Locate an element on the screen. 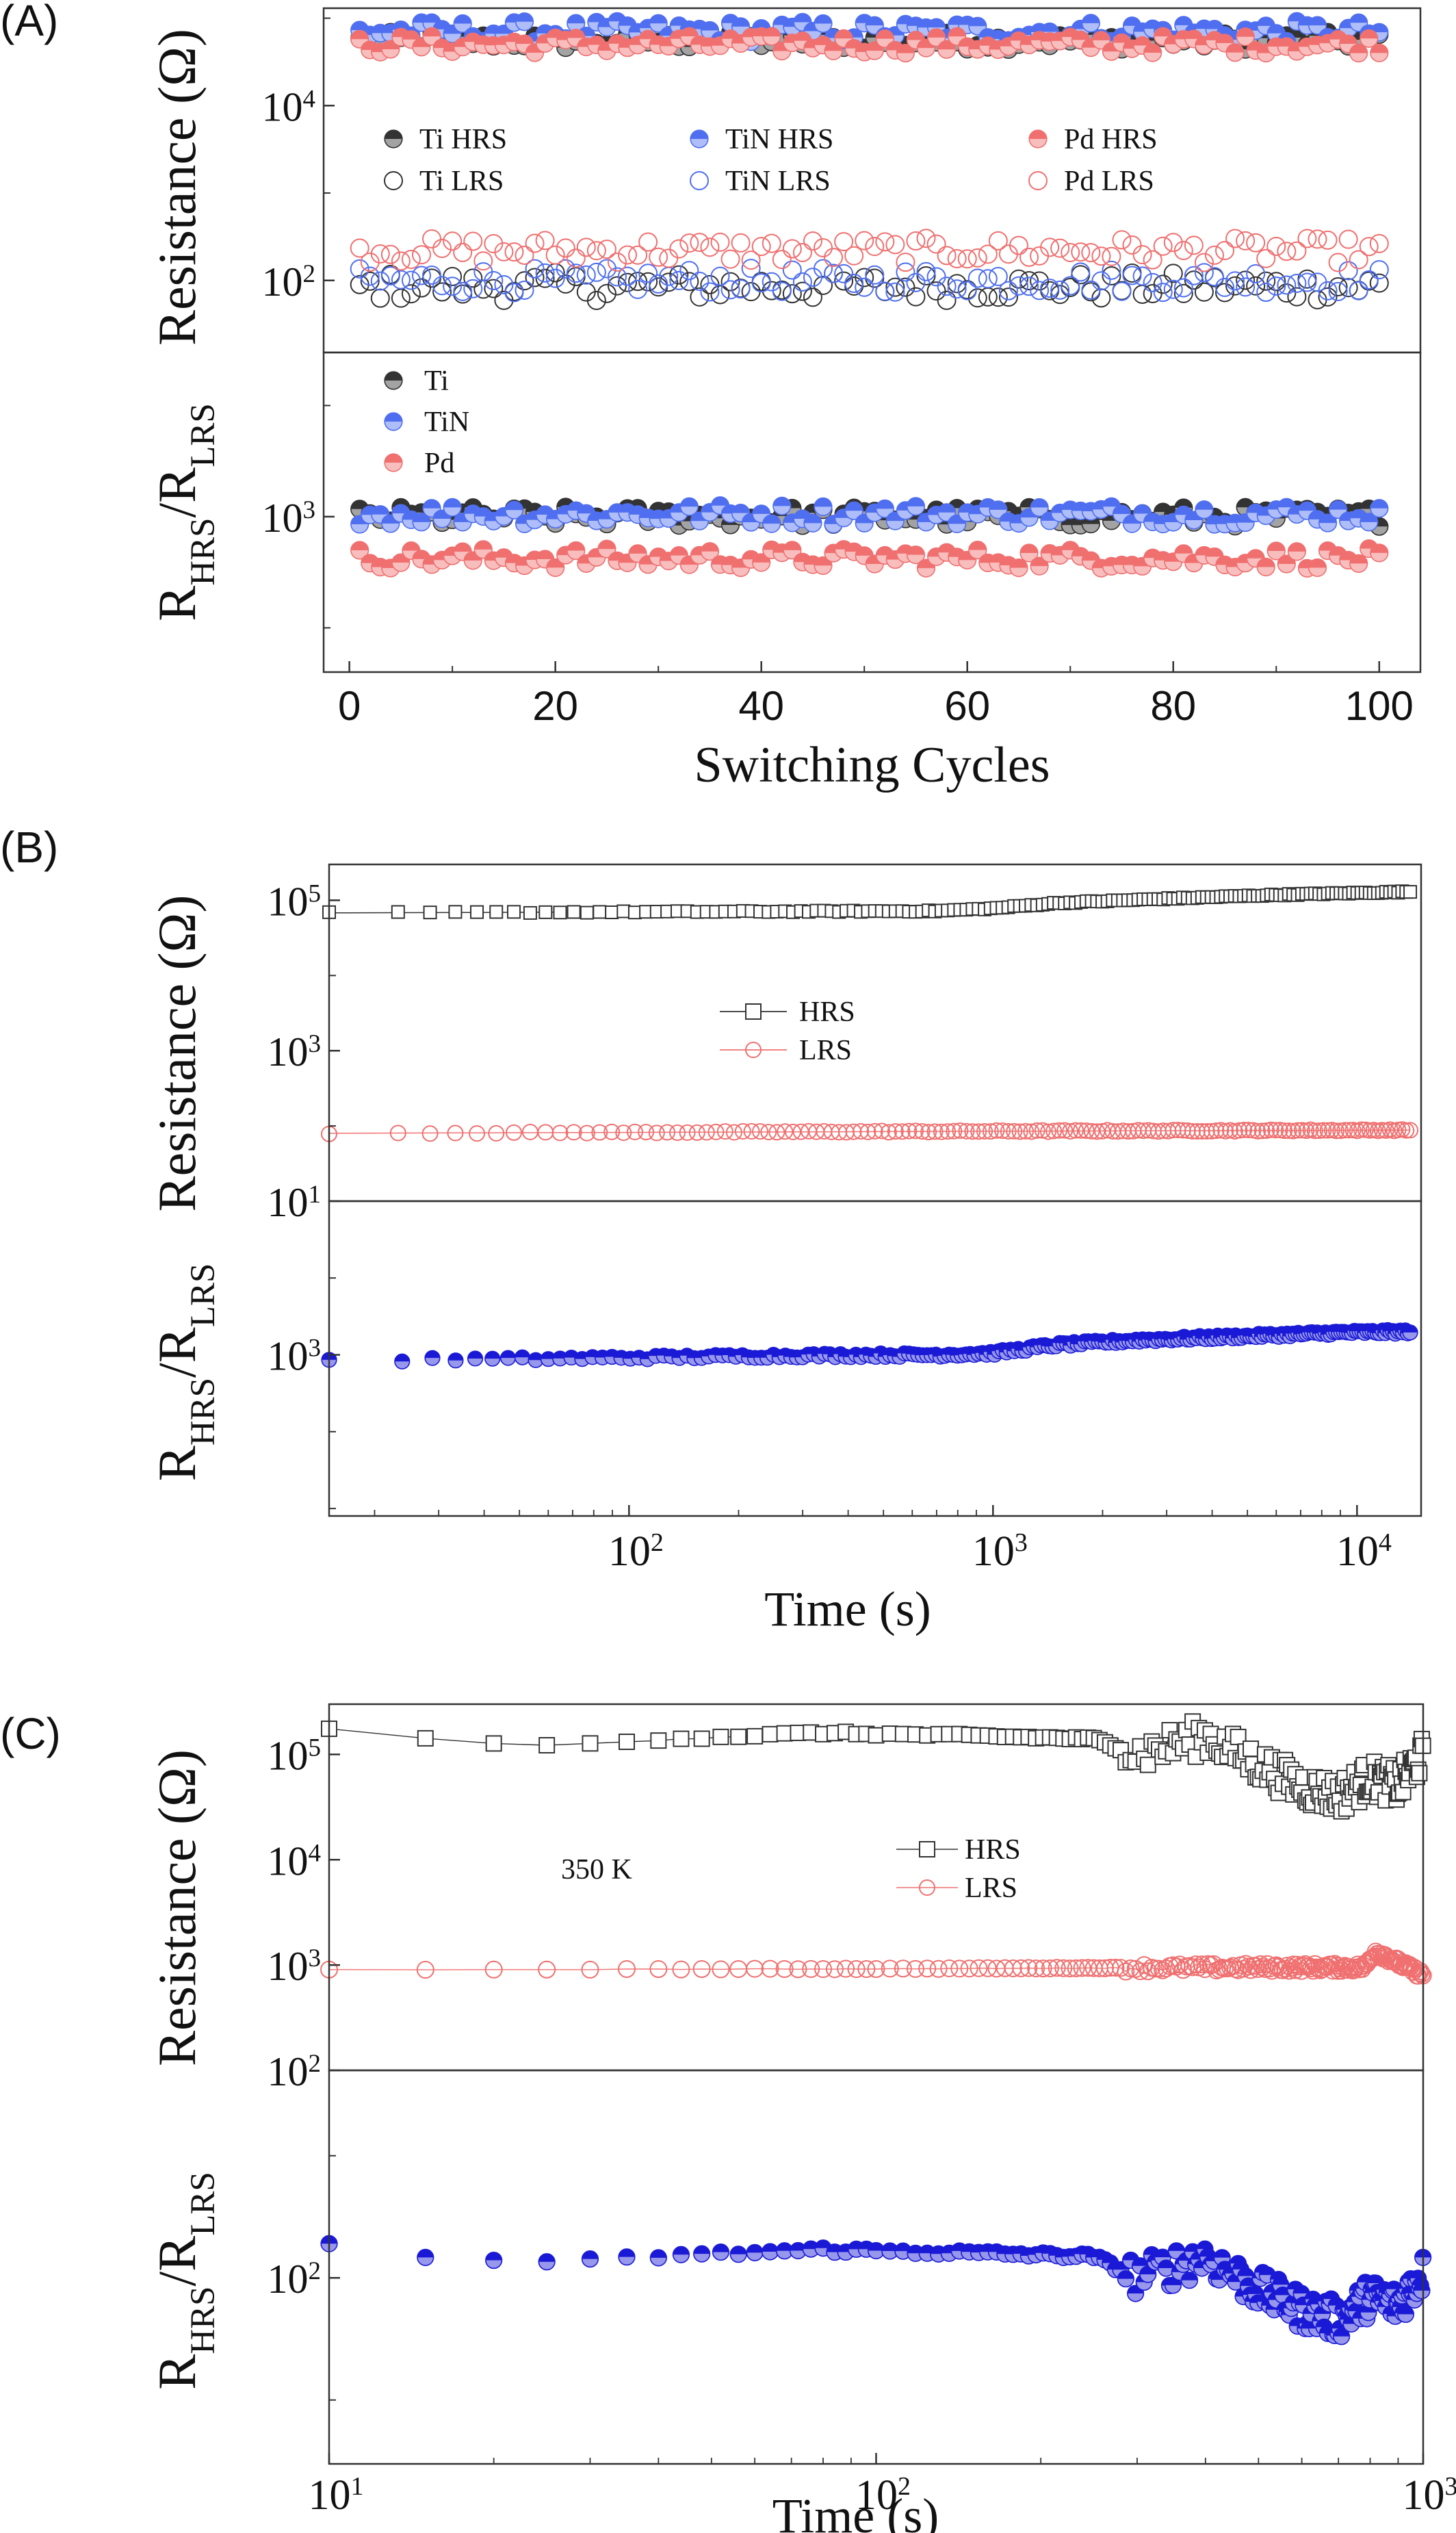 Image resolution: width=1456 pixels, height=2533 pixels. panel-c-legend: HRS LRS is located at coordinates (958, 1869).